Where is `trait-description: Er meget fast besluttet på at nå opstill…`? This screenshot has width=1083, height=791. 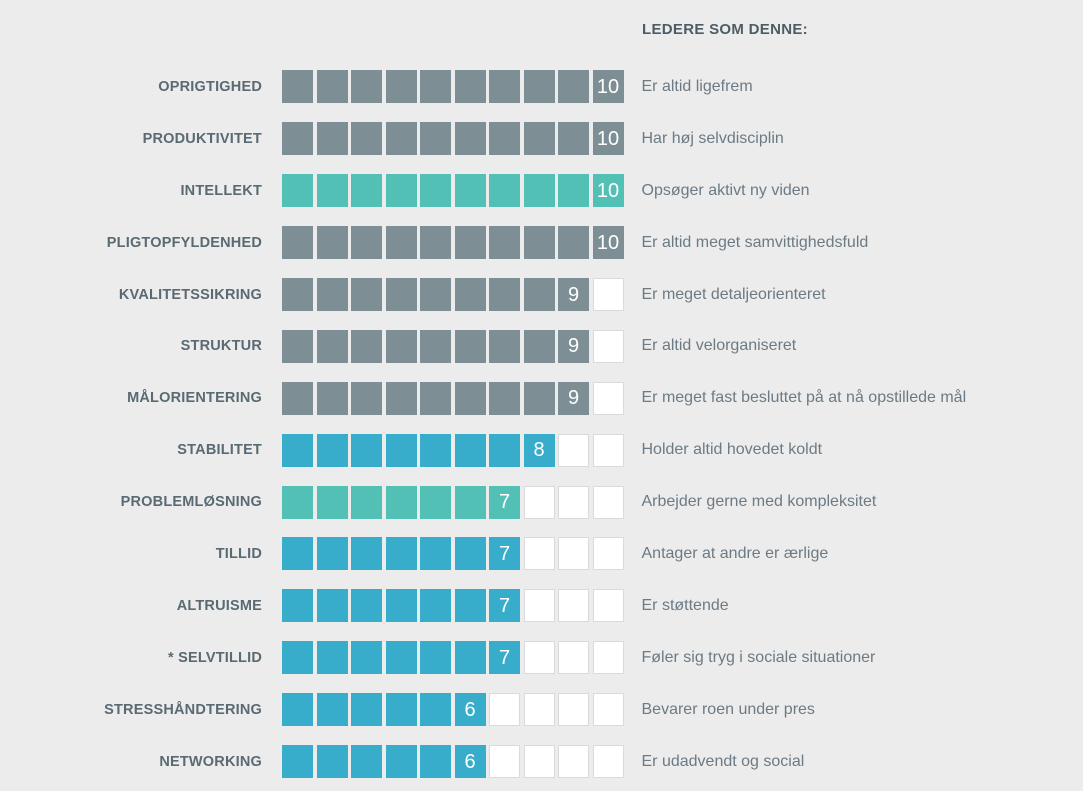 trait-description: Er meget fast besluttet på at nå opstill… is located at coordinates (804, 398).